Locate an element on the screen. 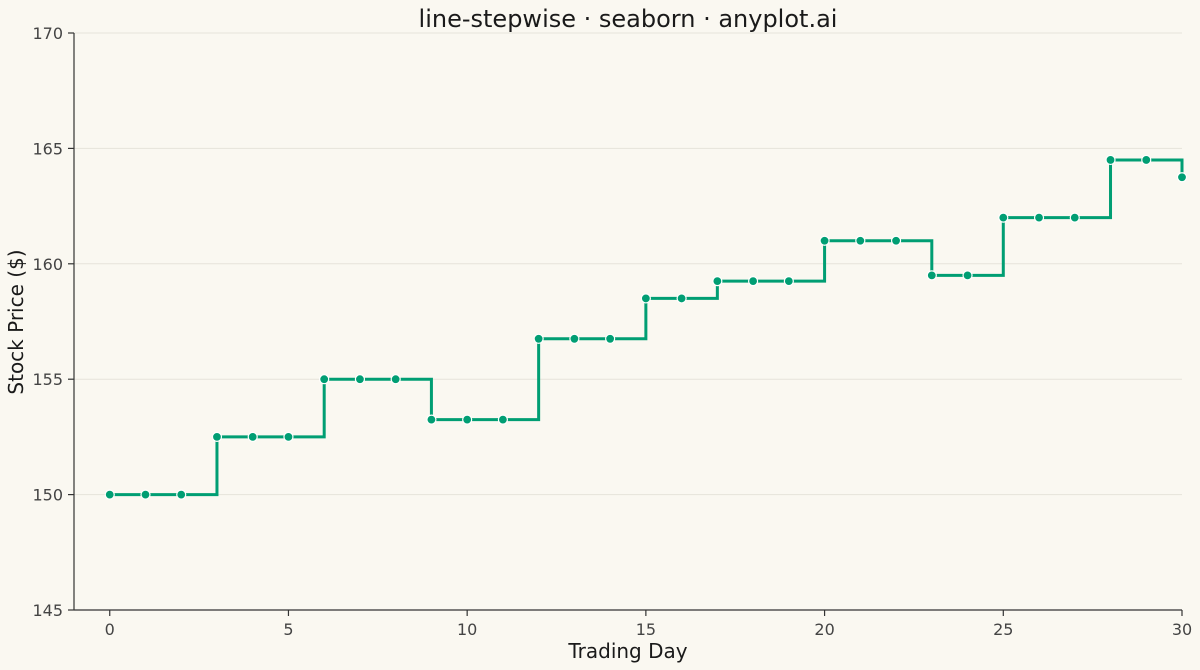 This screenshot has width=1200, height=670. y-tick-label: 160 is located at coordinates (47, 264).